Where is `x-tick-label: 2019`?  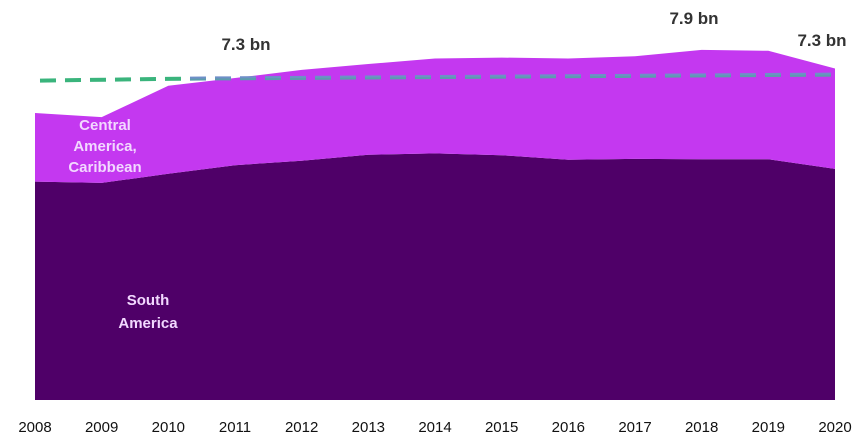 x-tick-label: 2019 is located at coordinates (768, 427).